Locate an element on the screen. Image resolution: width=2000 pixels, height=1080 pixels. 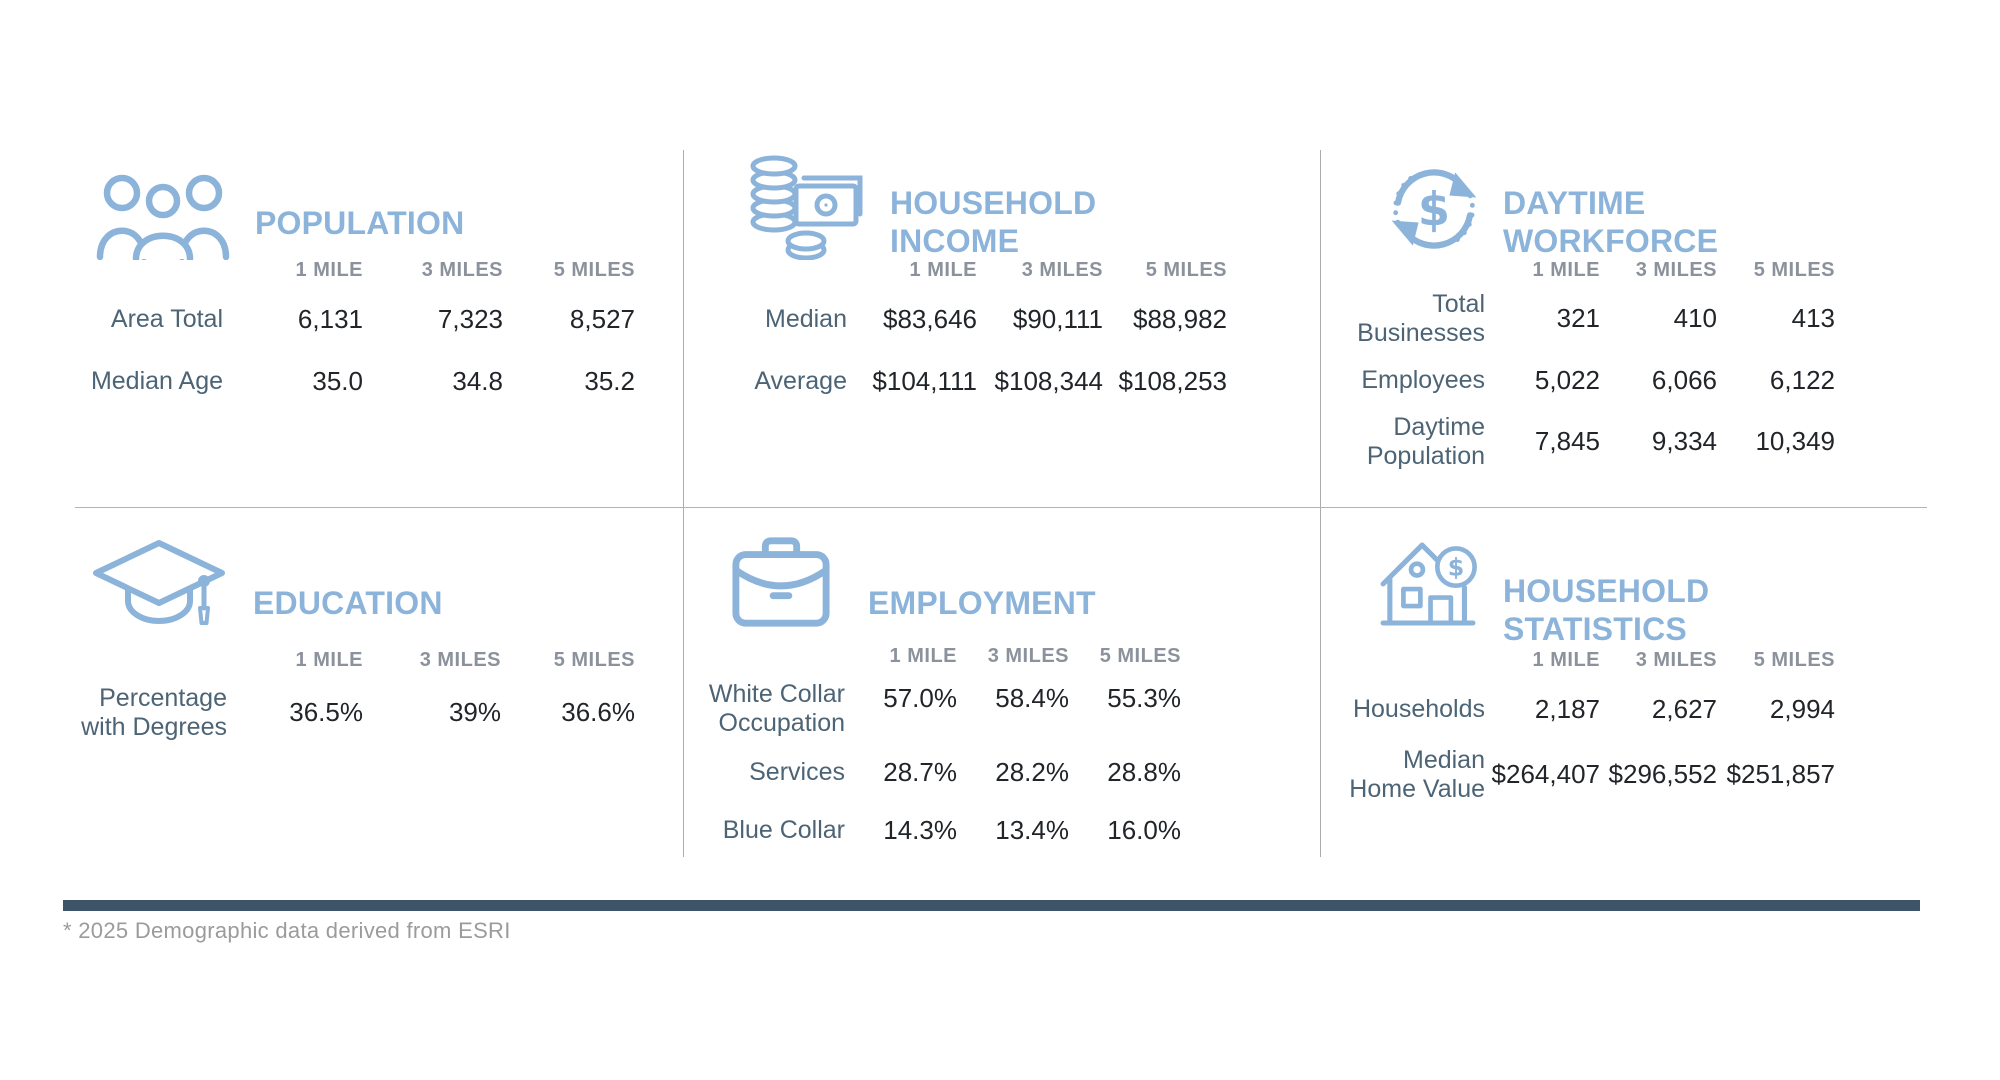
cell-value: 7,323 is located at coordinates (470, 318).